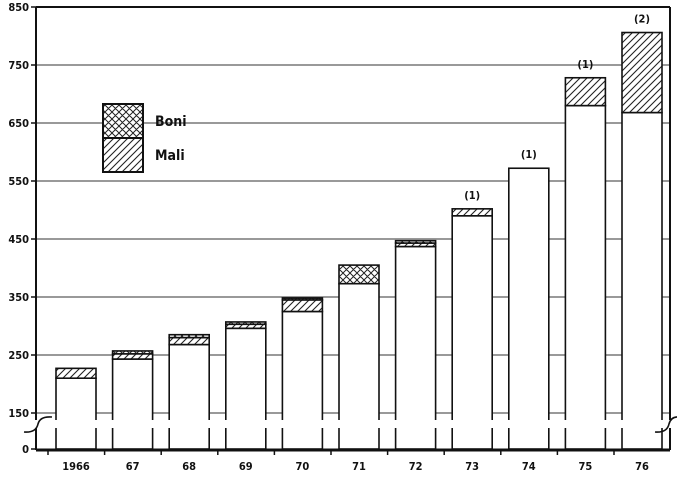 This screenshot has width=677, height=478. What do you see at coordinates (586, 466) in the screenshot?
I see `x-tick-label-75: 75` at bounding box center [586, 466].